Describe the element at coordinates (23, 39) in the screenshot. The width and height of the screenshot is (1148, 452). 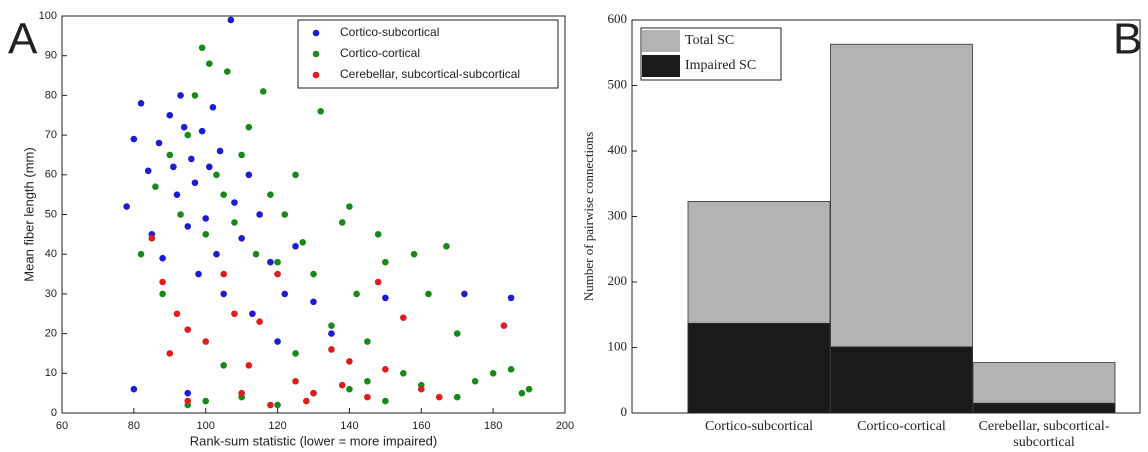
I see `panel-label: A` at that location.